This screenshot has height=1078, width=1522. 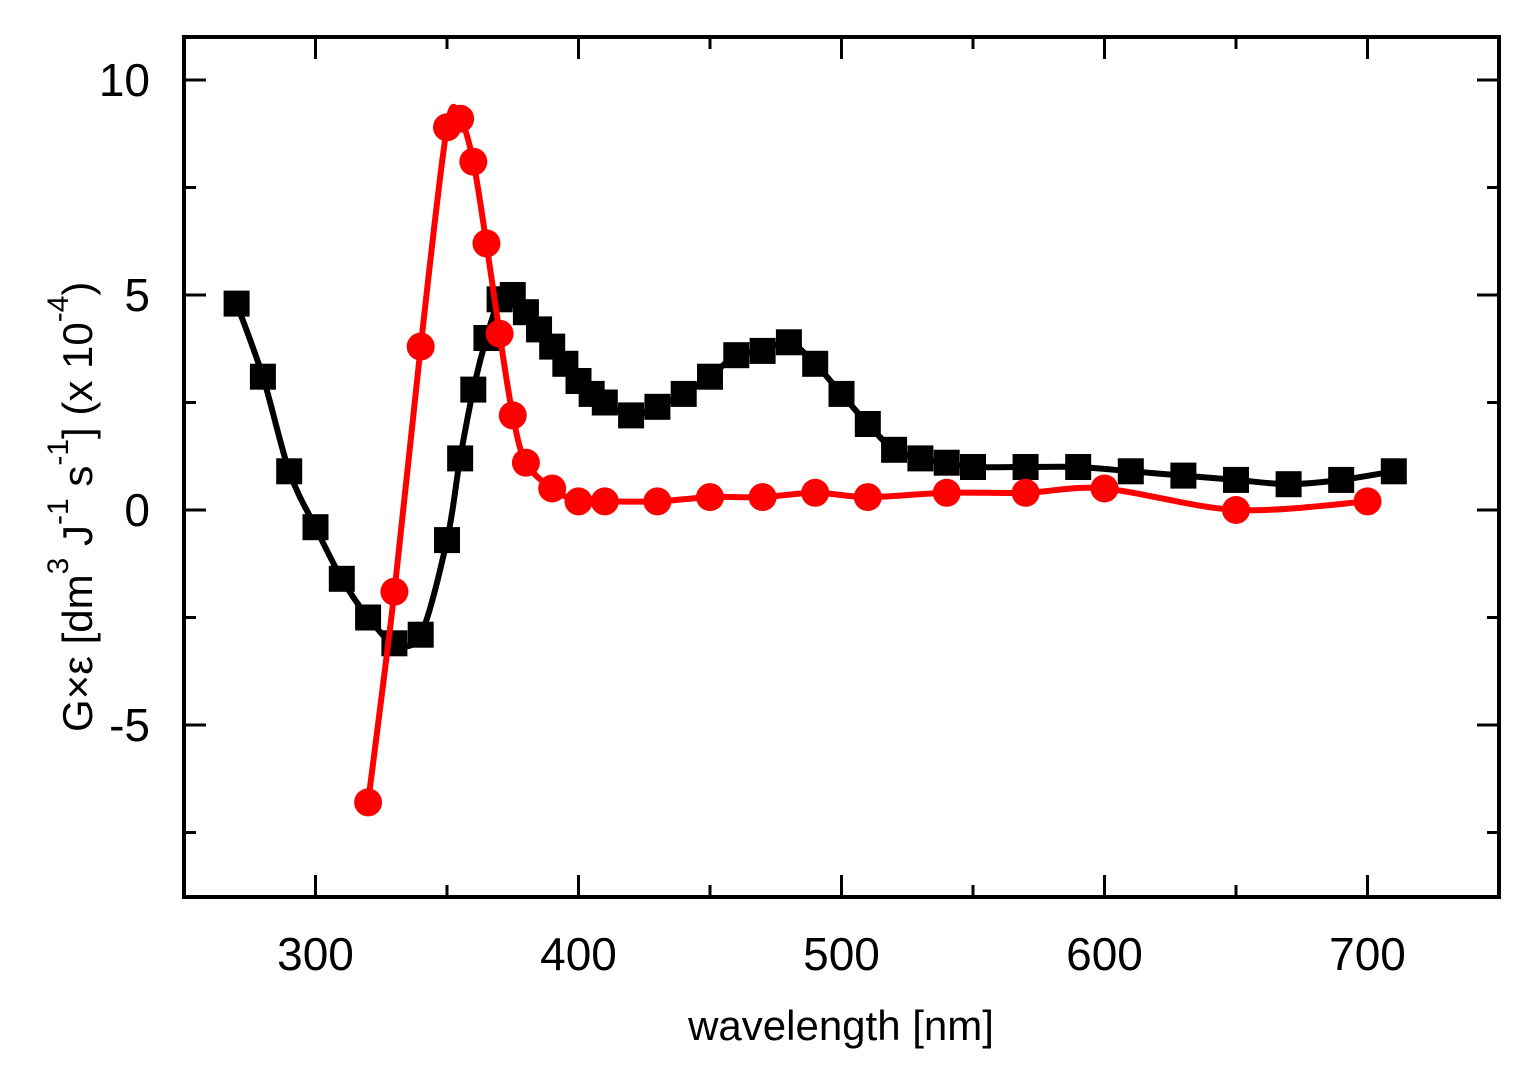 What do you see at coordinates (315, 954) in the screenshot?
I see `x-tick-label: 300` at bounding box center [315, 954].